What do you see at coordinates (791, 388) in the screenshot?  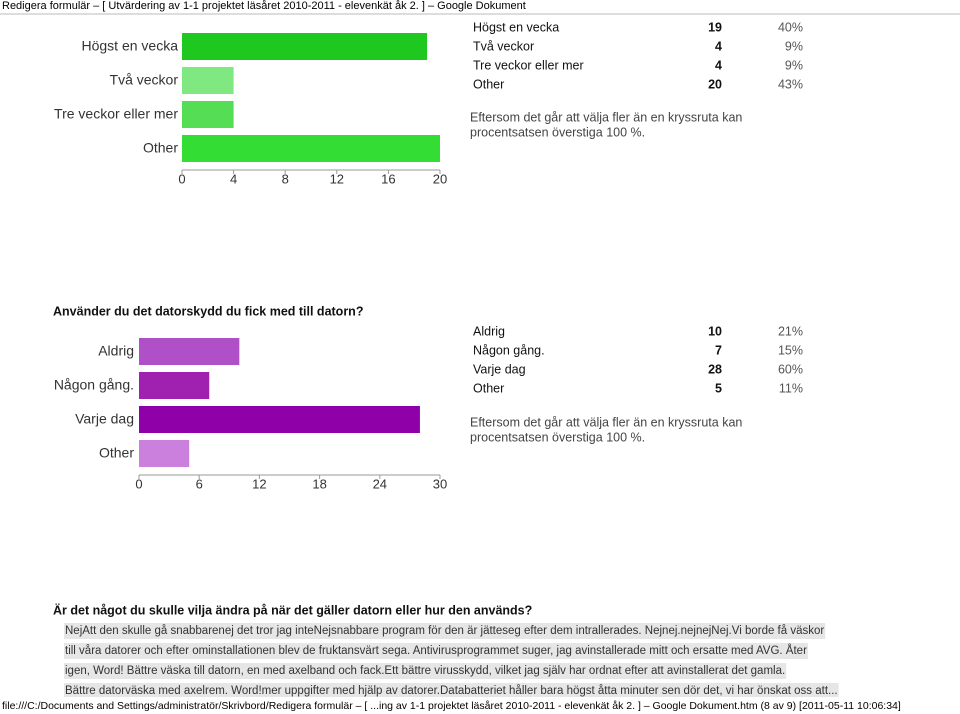 I see `option-percent: 11%` at bounding box center [791, 388].